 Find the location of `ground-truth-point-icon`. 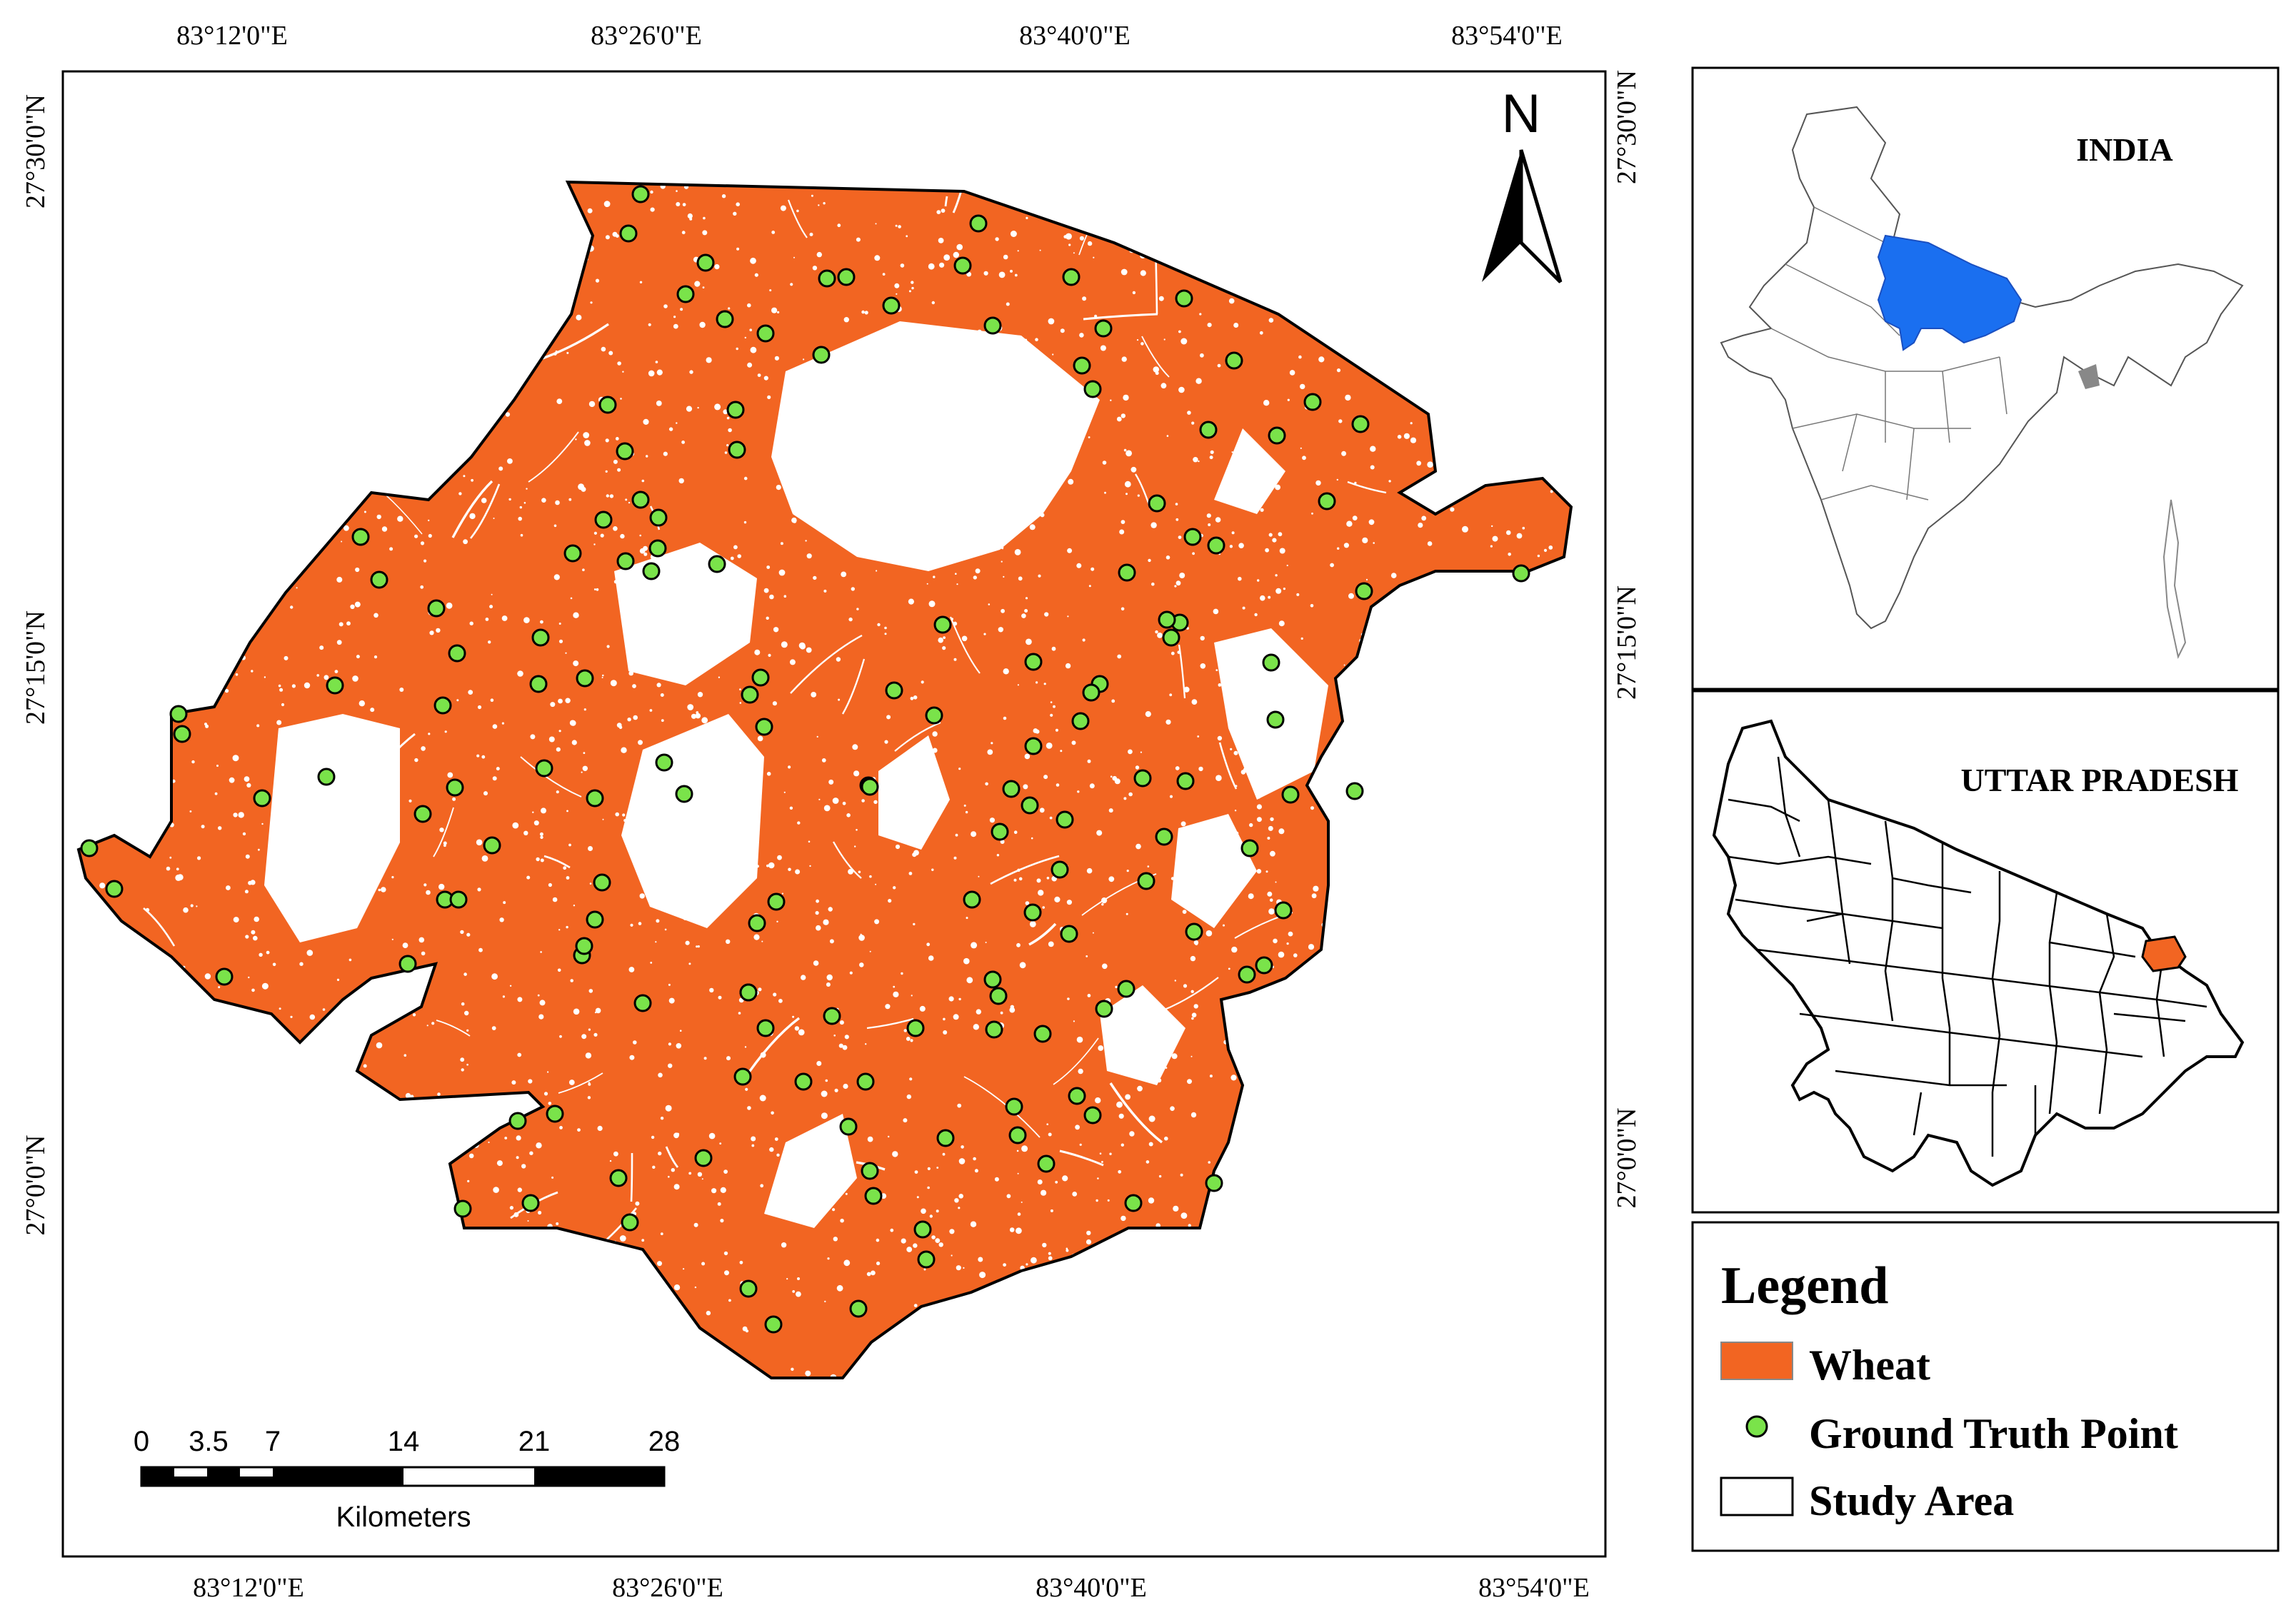

ground-truth-point-icon is located at coordinates (1756, 1426).